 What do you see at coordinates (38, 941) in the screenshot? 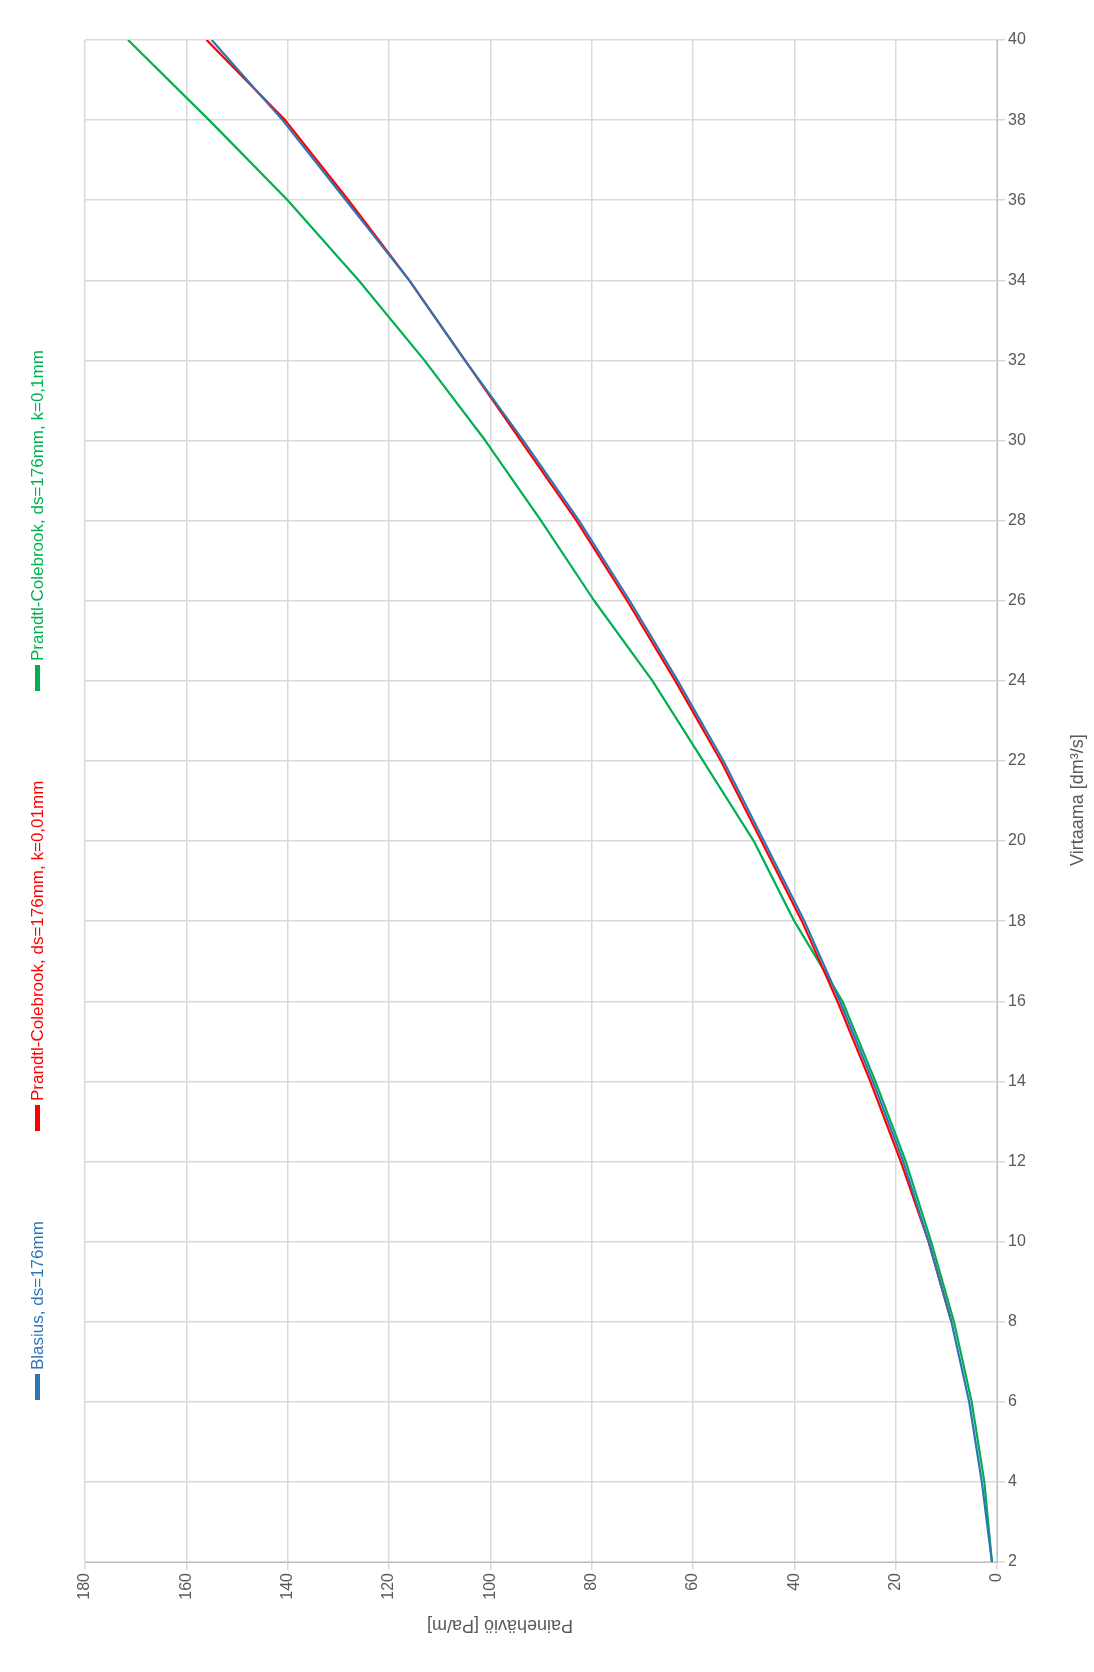
I see `text: Prandtl-Colebrook, ds=176mm, k=0,01mm` at bounding box center [38, 941].